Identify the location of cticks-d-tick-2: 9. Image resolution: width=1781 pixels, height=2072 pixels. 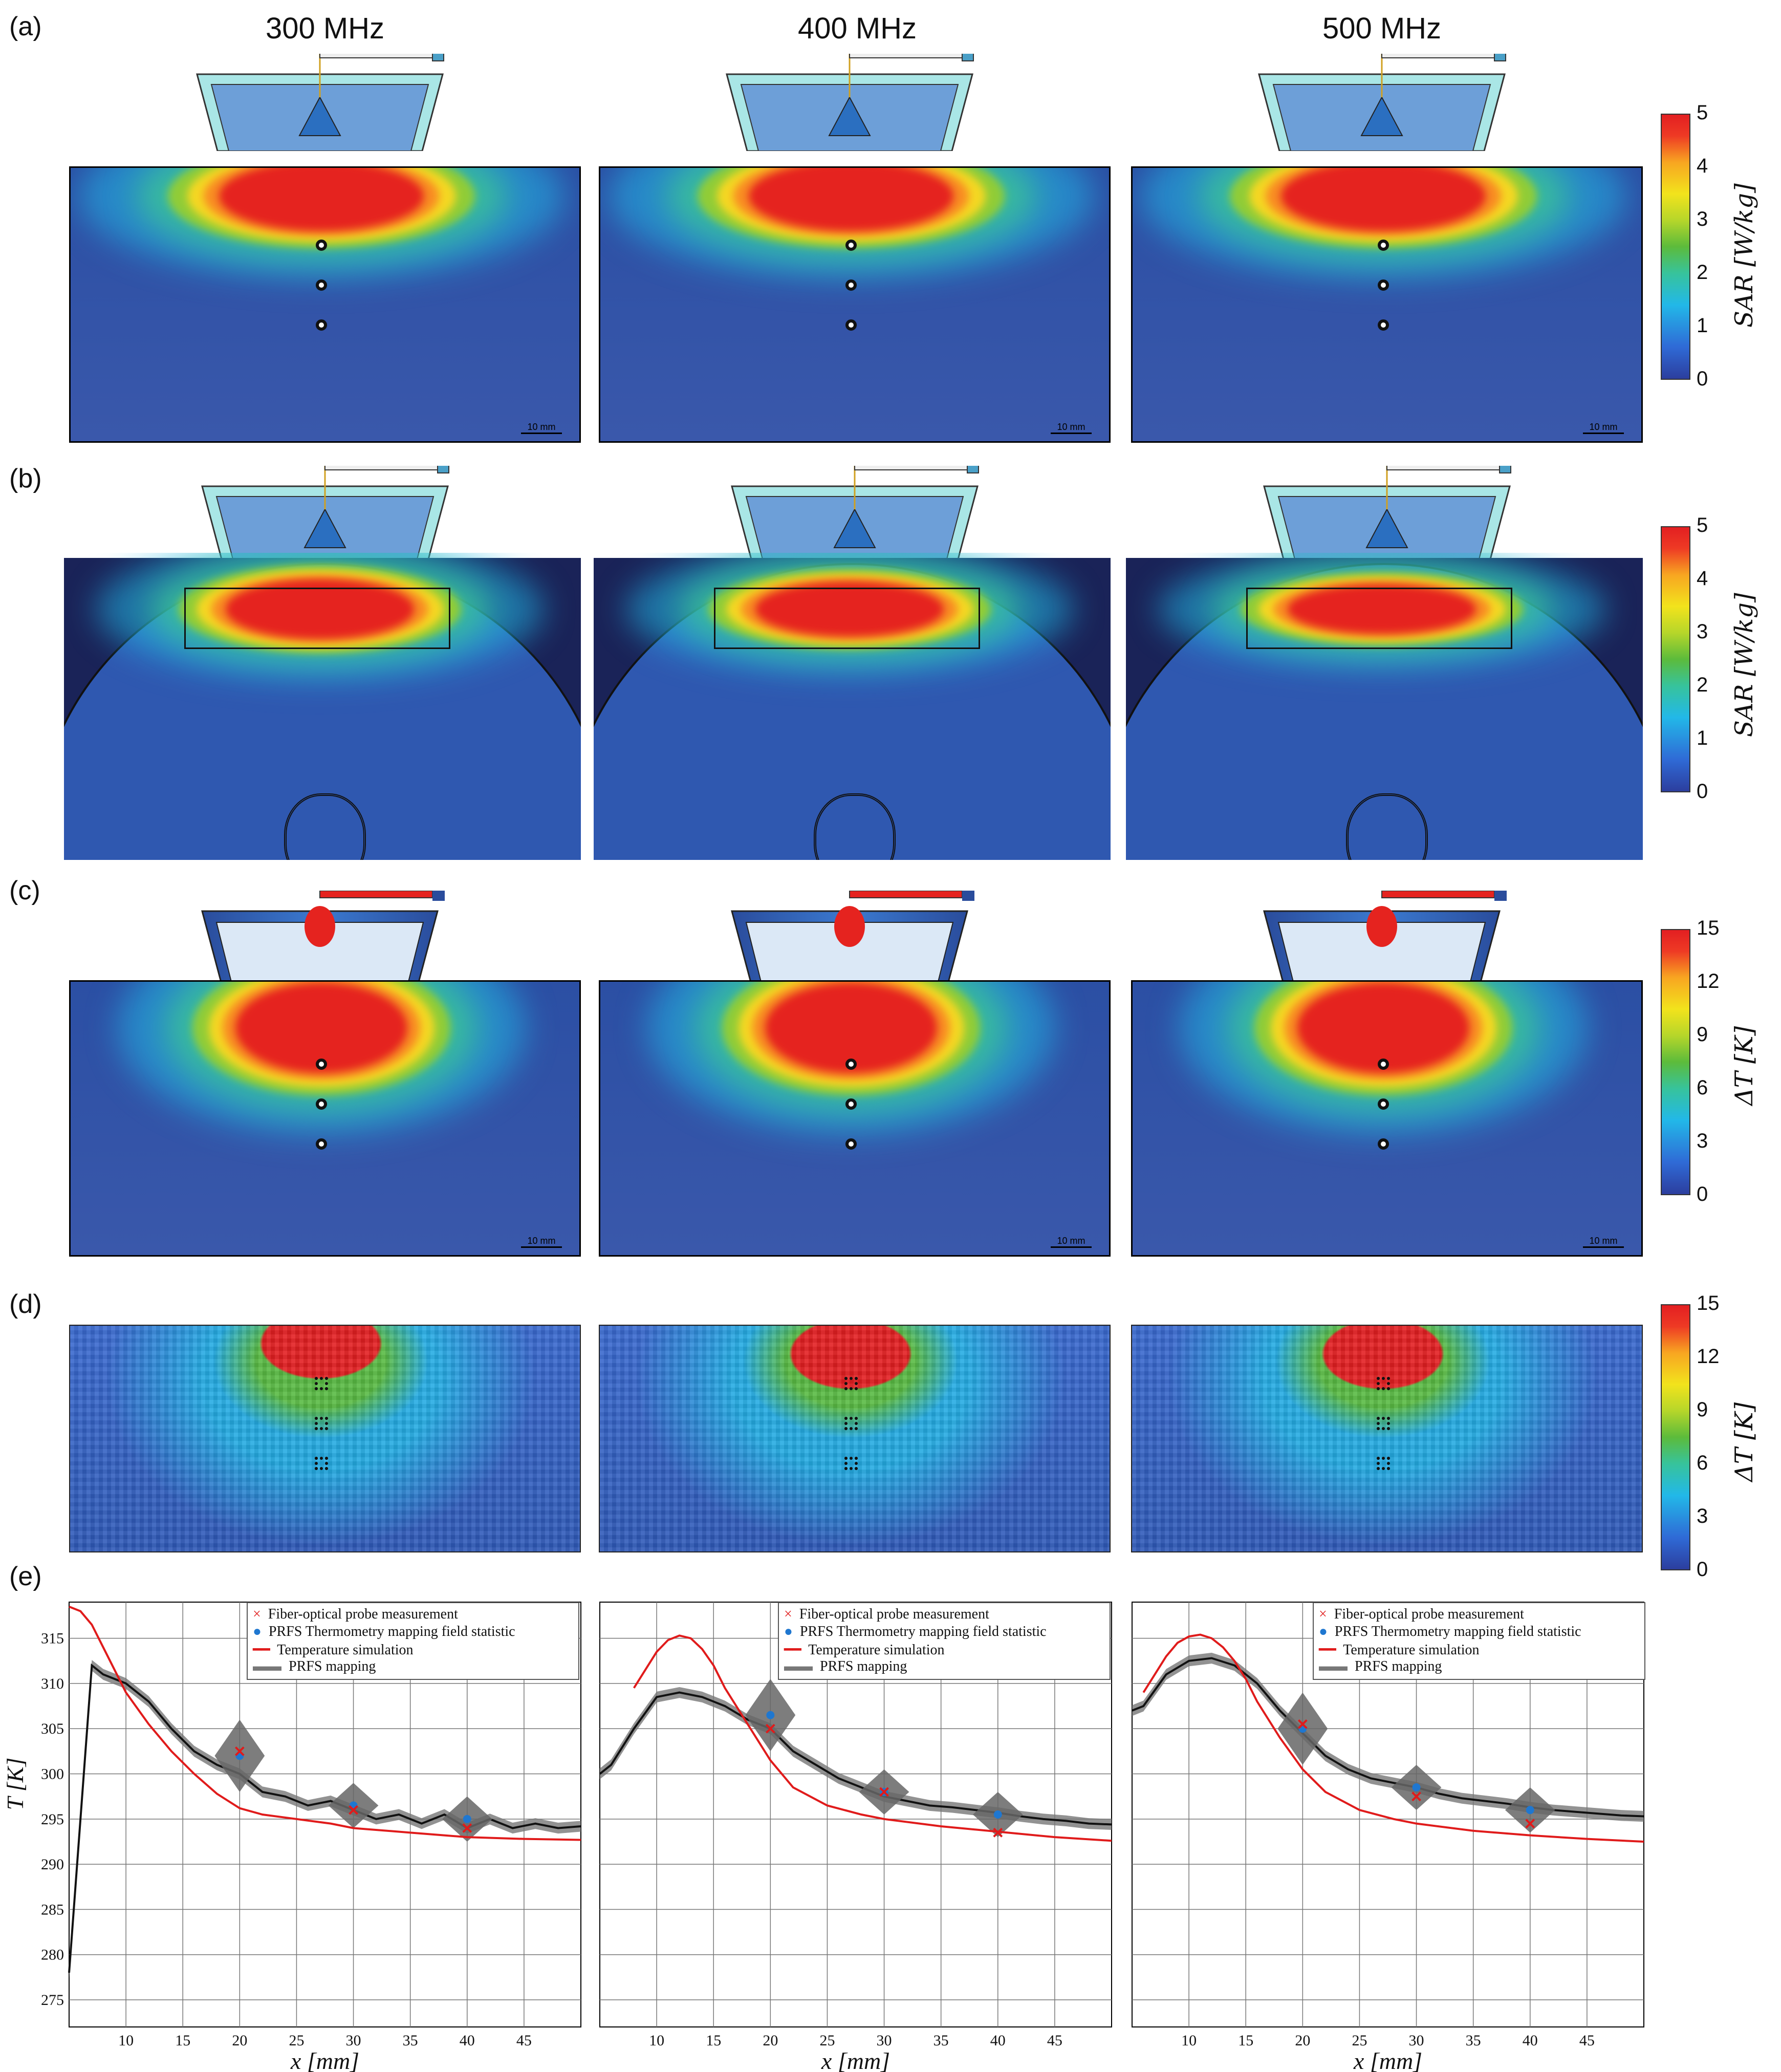
(1702, 1410).